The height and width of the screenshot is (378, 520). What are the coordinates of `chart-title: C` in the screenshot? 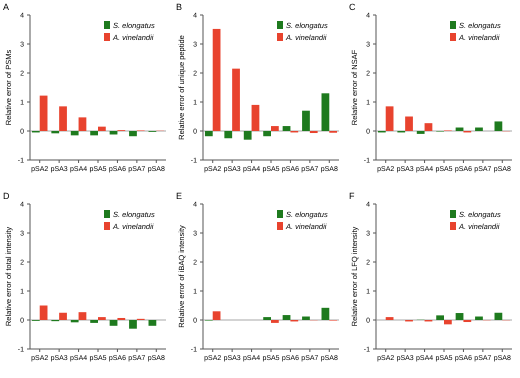 It's located at (352, 7).